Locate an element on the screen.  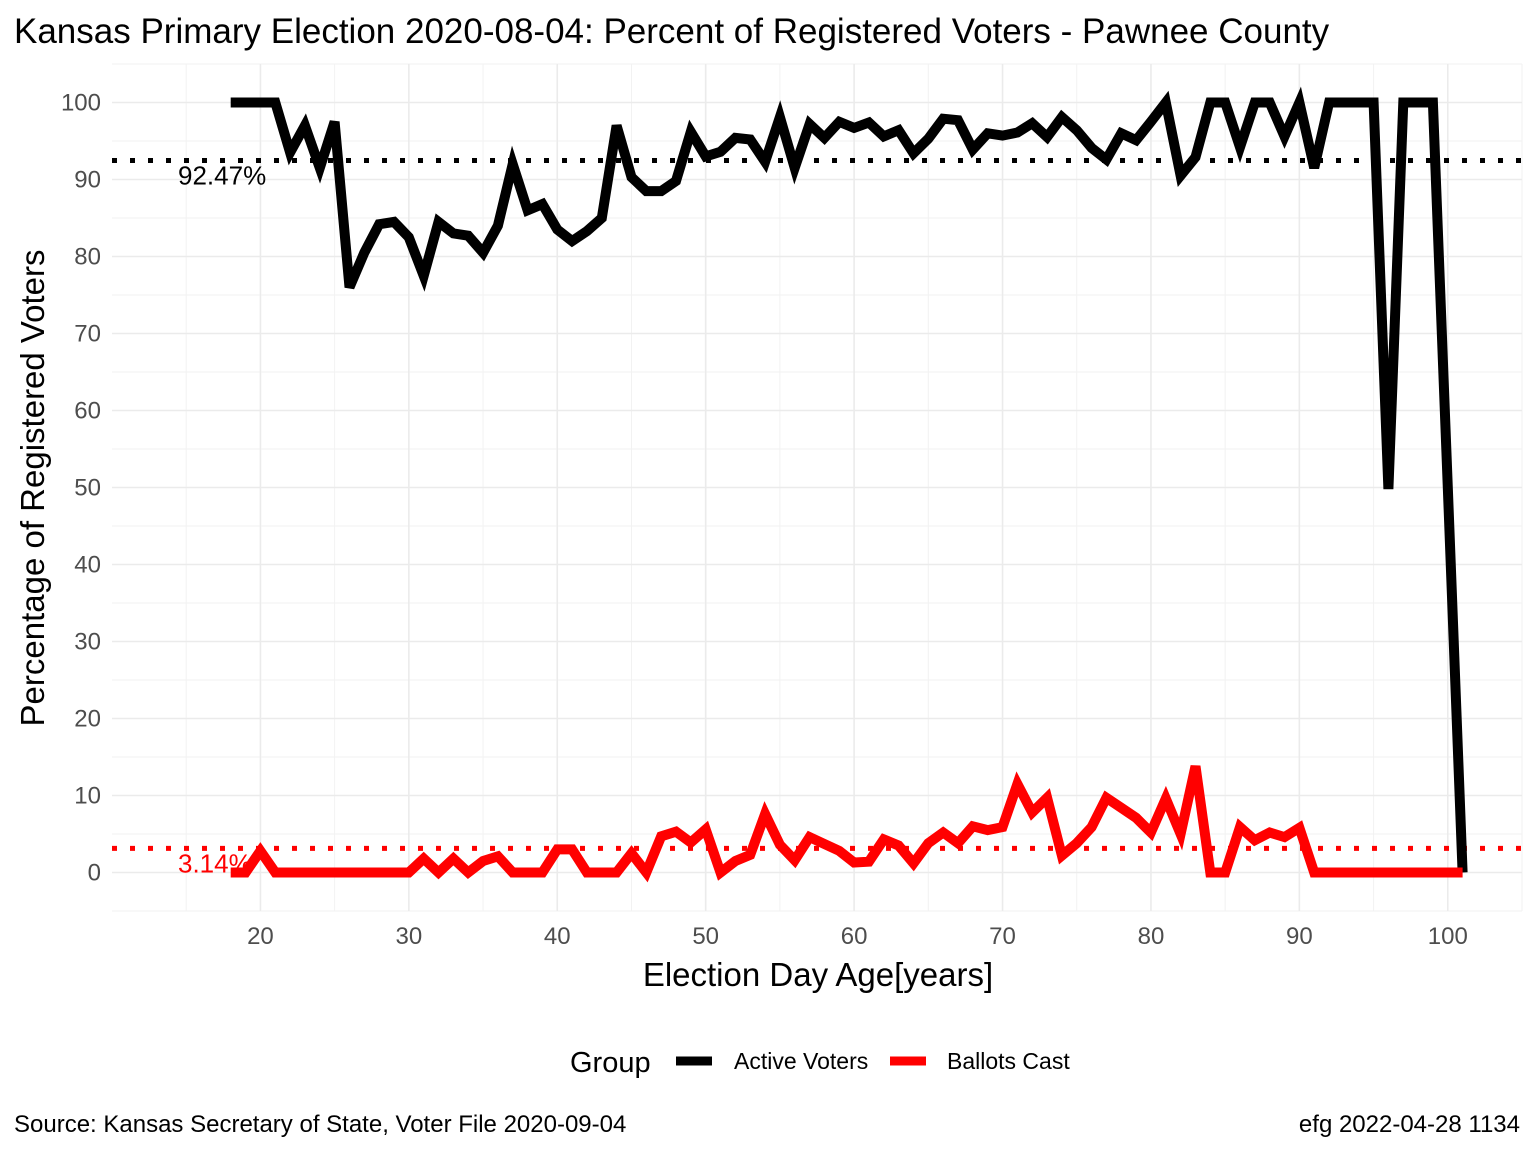
x-axis-title: Election Day Age[years] is located at coordinates (818, 974).